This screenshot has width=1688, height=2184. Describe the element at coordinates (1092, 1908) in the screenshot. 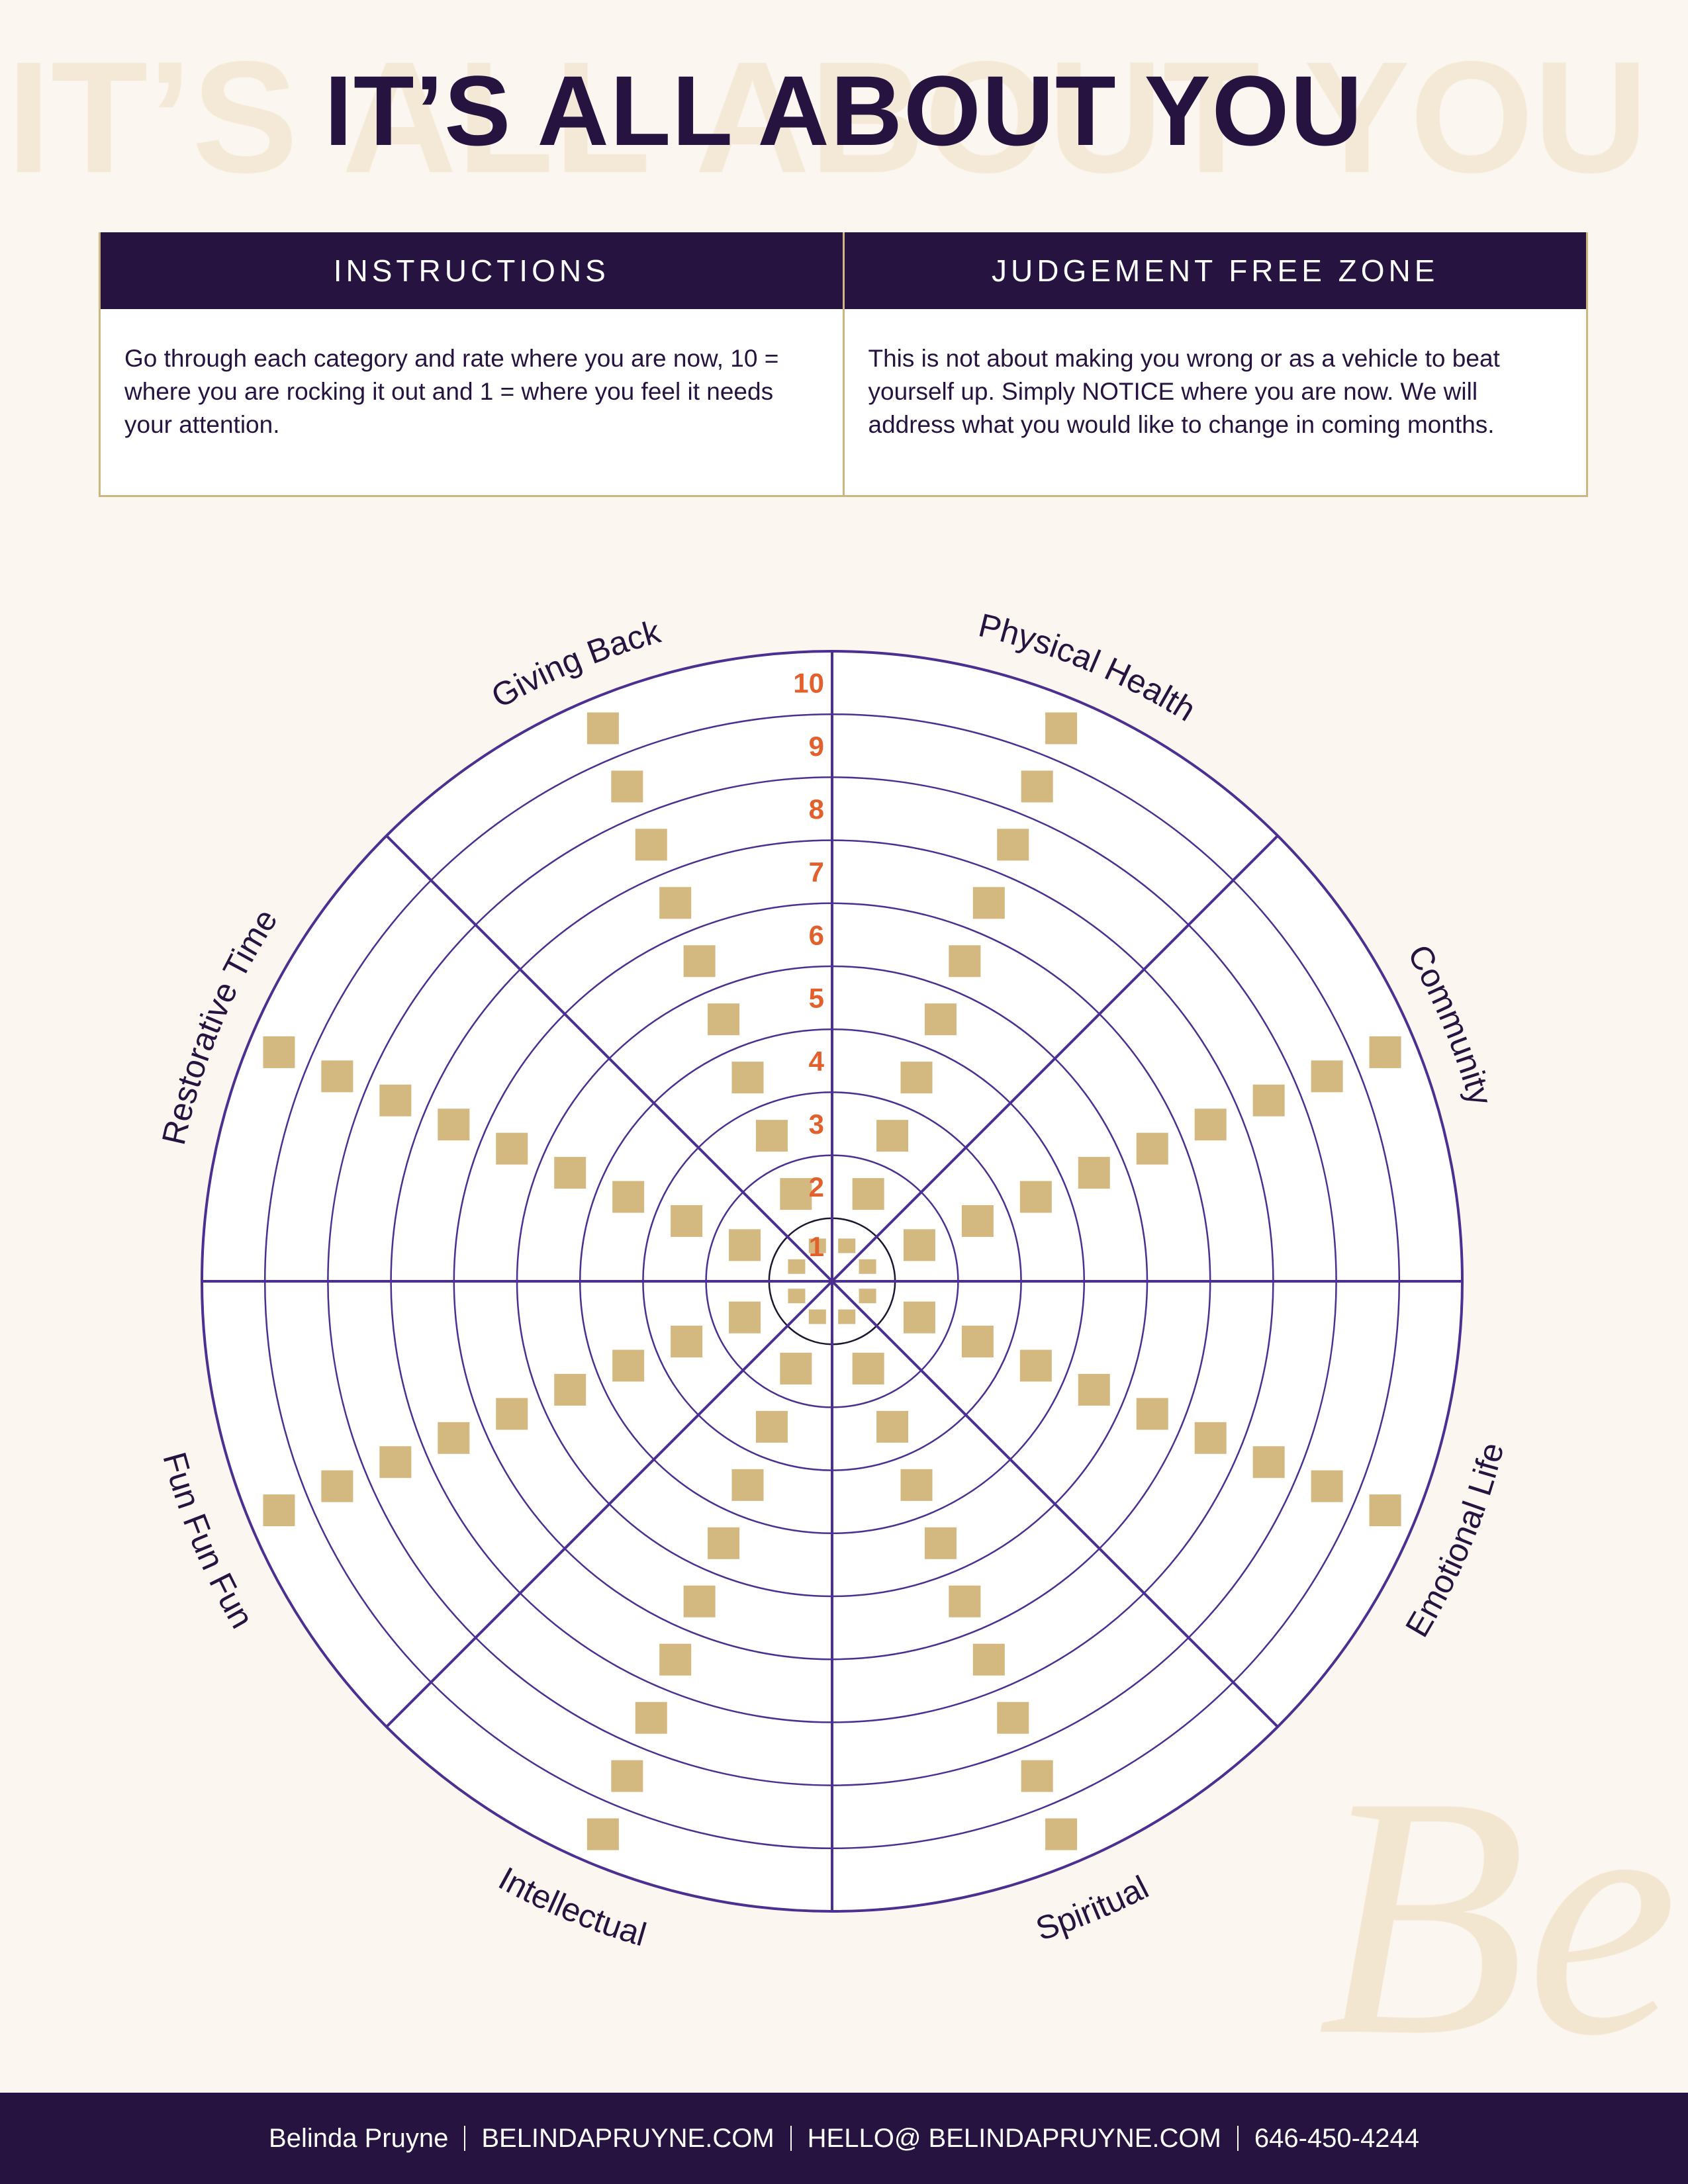

I see `category-label-text: Spiritual` at that location.